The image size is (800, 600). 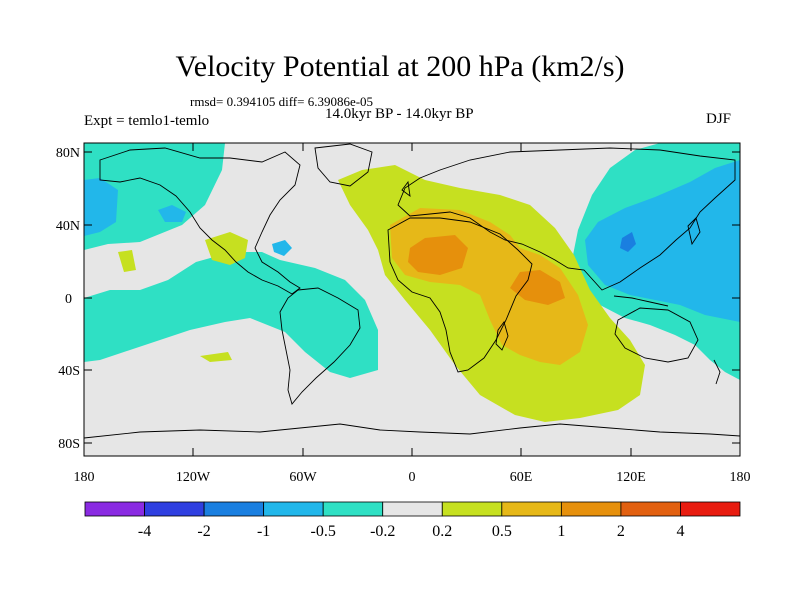 What do you see at coordinates (502, 336) in the screenshot?
I see `coastline-madagascar` at bounding box center [502, 336].